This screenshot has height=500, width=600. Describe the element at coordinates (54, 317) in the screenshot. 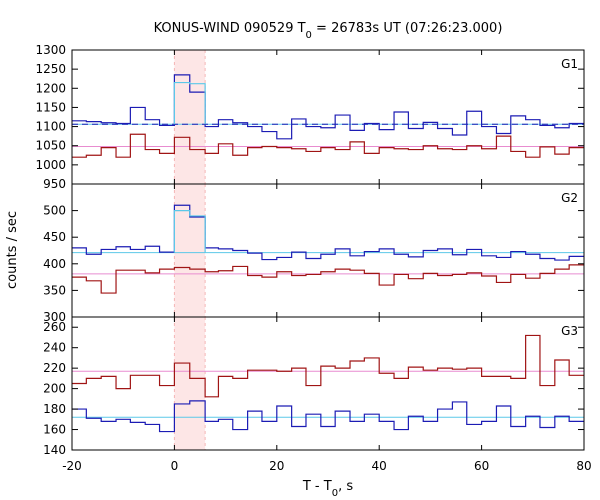

I see `y-tick-label: 300` at that location.